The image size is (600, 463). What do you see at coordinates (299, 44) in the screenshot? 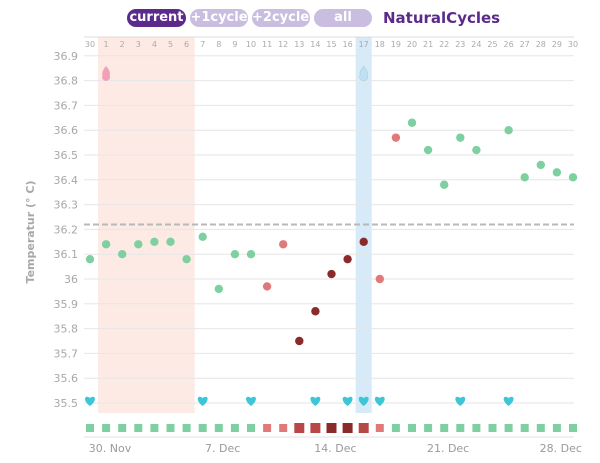
I see `cycle-day-label: 13` at bounding box center [299, 44].